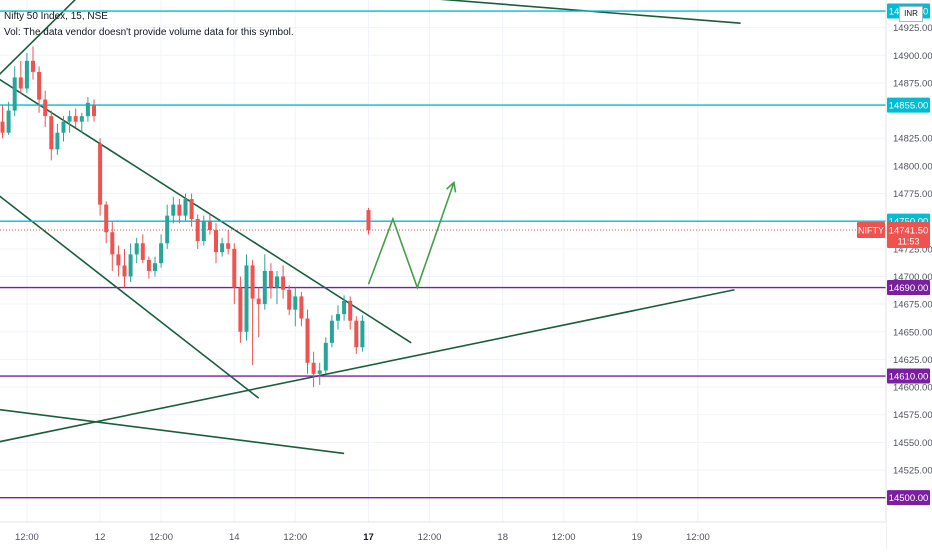 The width and height of the screenshot is (932, 555). I want to click on y-tick-label: 14875.00, so click(912, 83).